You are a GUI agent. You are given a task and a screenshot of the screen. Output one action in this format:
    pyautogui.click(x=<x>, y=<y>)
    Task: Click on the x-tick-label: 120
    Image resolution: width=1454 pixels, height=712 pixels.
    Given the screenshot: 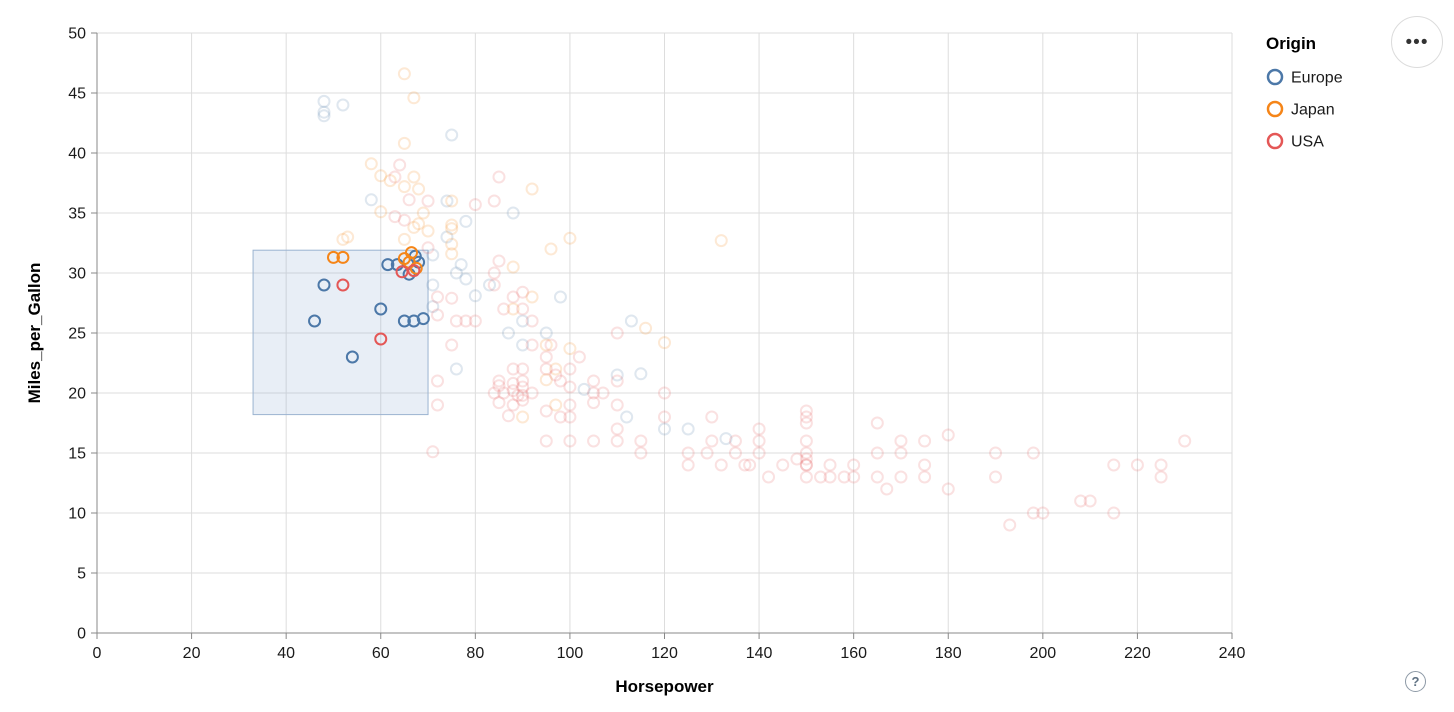 What is the action you would take?
    pyautogui.click(x=664, y=653)
    